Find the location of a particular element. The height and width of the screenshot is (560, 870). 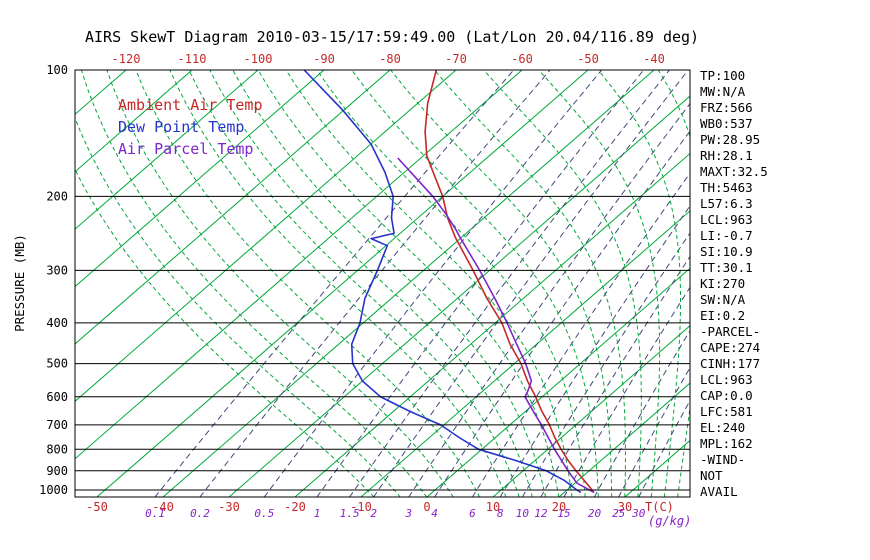

bottom-temp-label: 0 is located at coordinates (426, 507).